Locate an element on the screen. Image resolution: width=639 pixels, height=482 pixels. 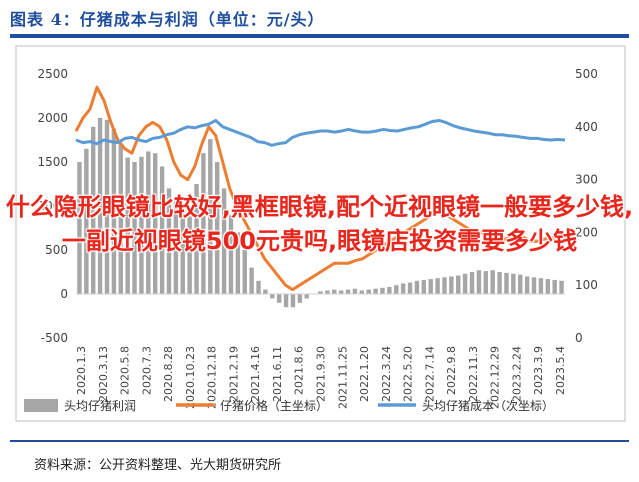
footer-rule is located at coordinates (319, 441).